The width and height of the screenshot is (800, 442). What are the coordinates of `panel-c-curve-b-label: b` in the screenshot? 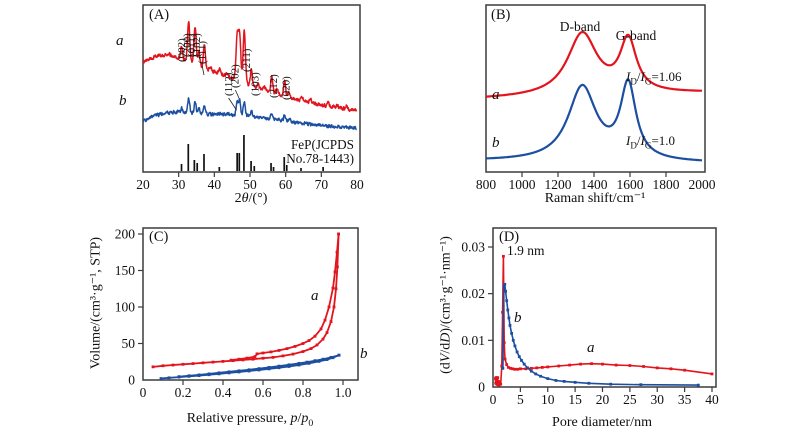 It's located at (364, 354).